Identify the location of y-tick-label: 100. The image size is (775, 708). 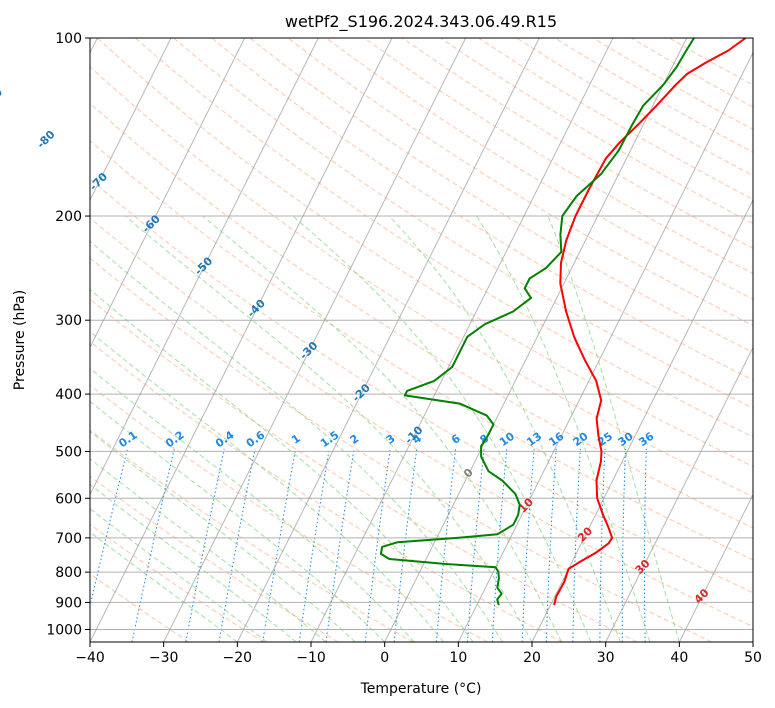
(68, 39).